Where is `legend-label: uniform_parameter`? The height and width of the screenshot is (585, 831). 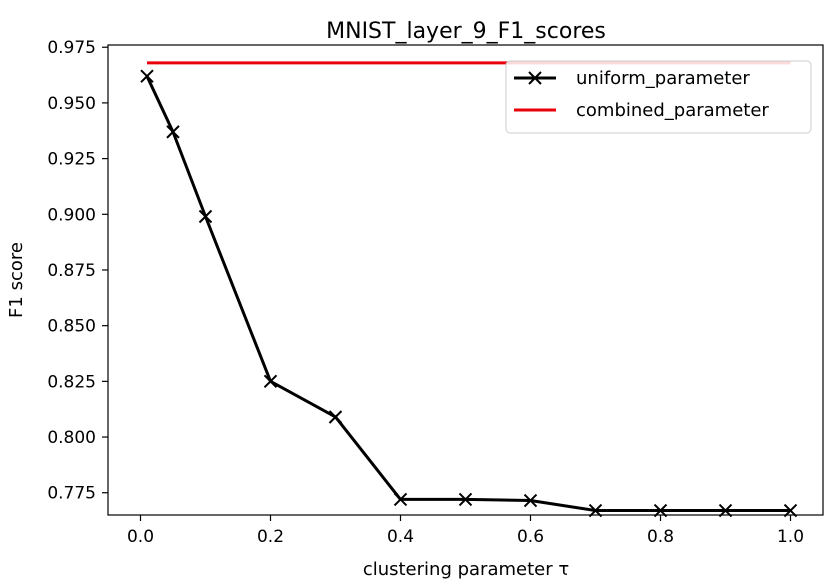 legend-label: uniform_parameter is located at coordinates (663, 78).